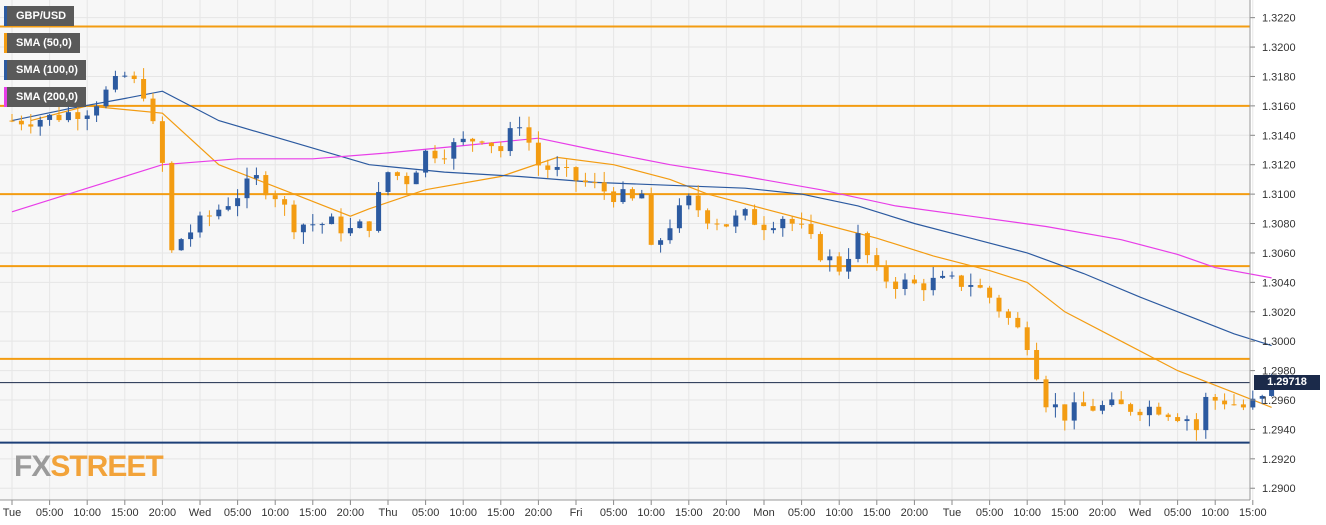 Image resolution: width=1326 pixels, height=525 pixels. What do you see at coordinates (1279, 401) in the screenshot?
I see `y-tick-label: 1.2960` at bounding box center [1279, 401].